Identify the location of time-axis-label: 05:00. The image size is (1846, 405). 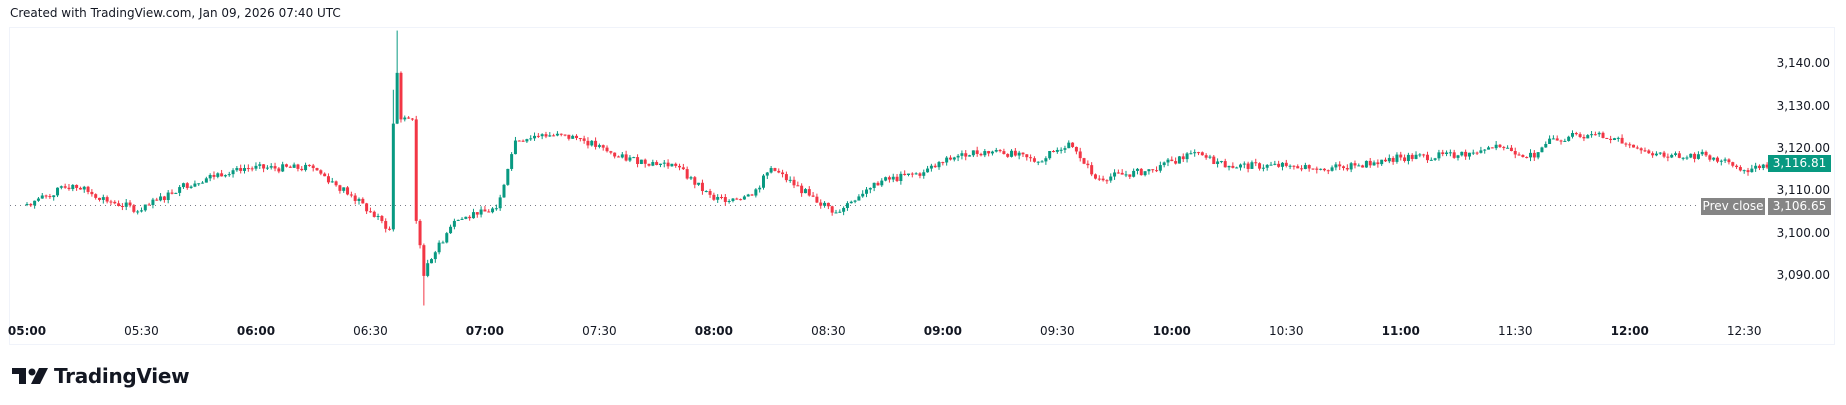
(27, 331).